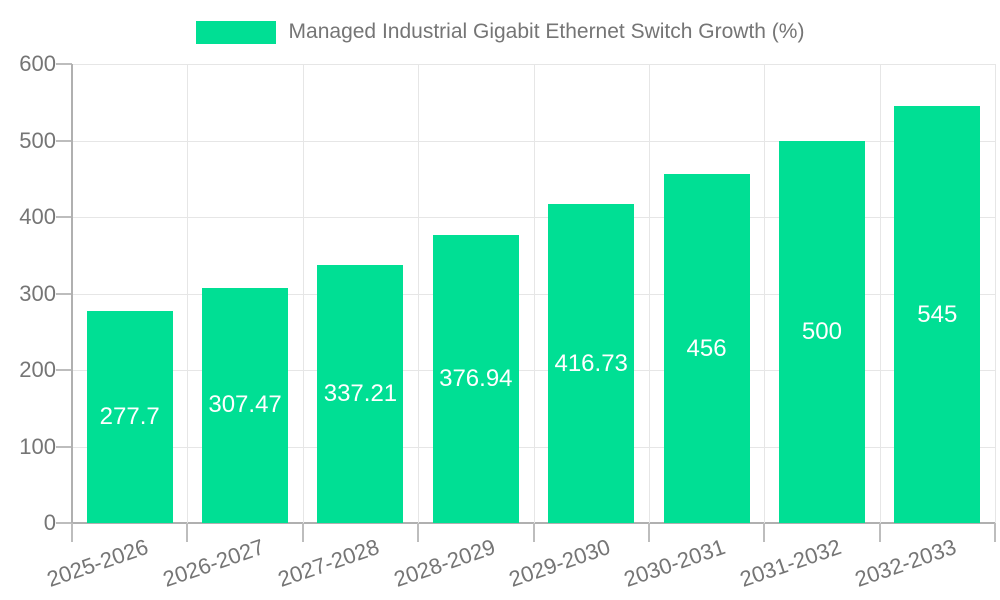 The width and height of the screenshot is (1000, 600). I want to click on bar-value-label: 307.47, so click(245, 405).